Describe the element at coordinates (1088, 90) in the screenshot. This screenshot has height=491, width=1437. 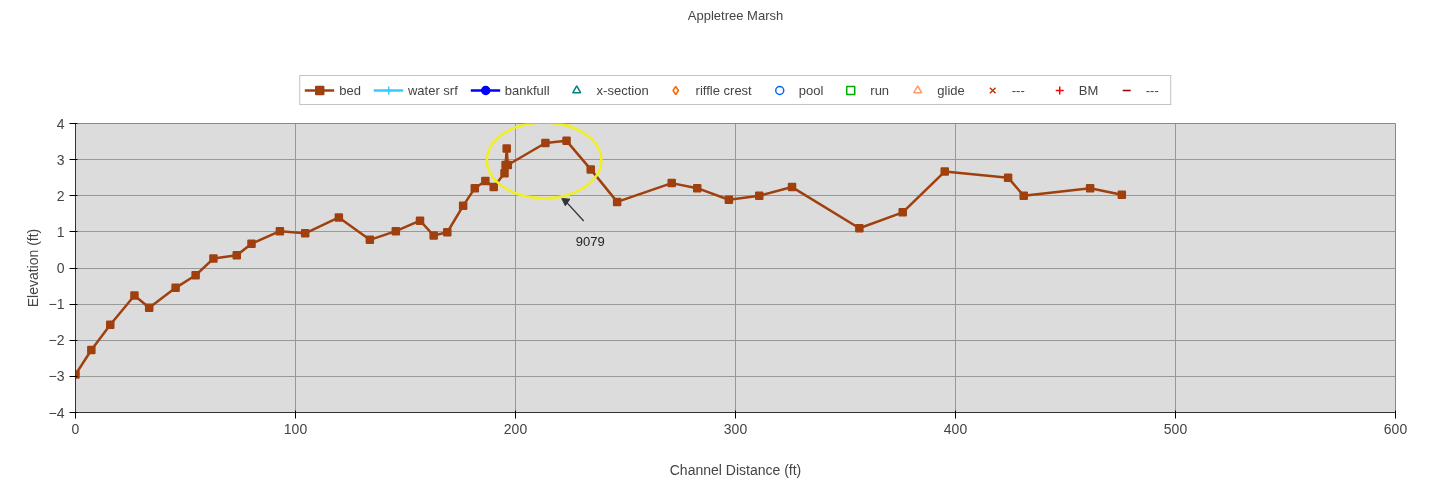
I see `legend-label: BM` at that location.